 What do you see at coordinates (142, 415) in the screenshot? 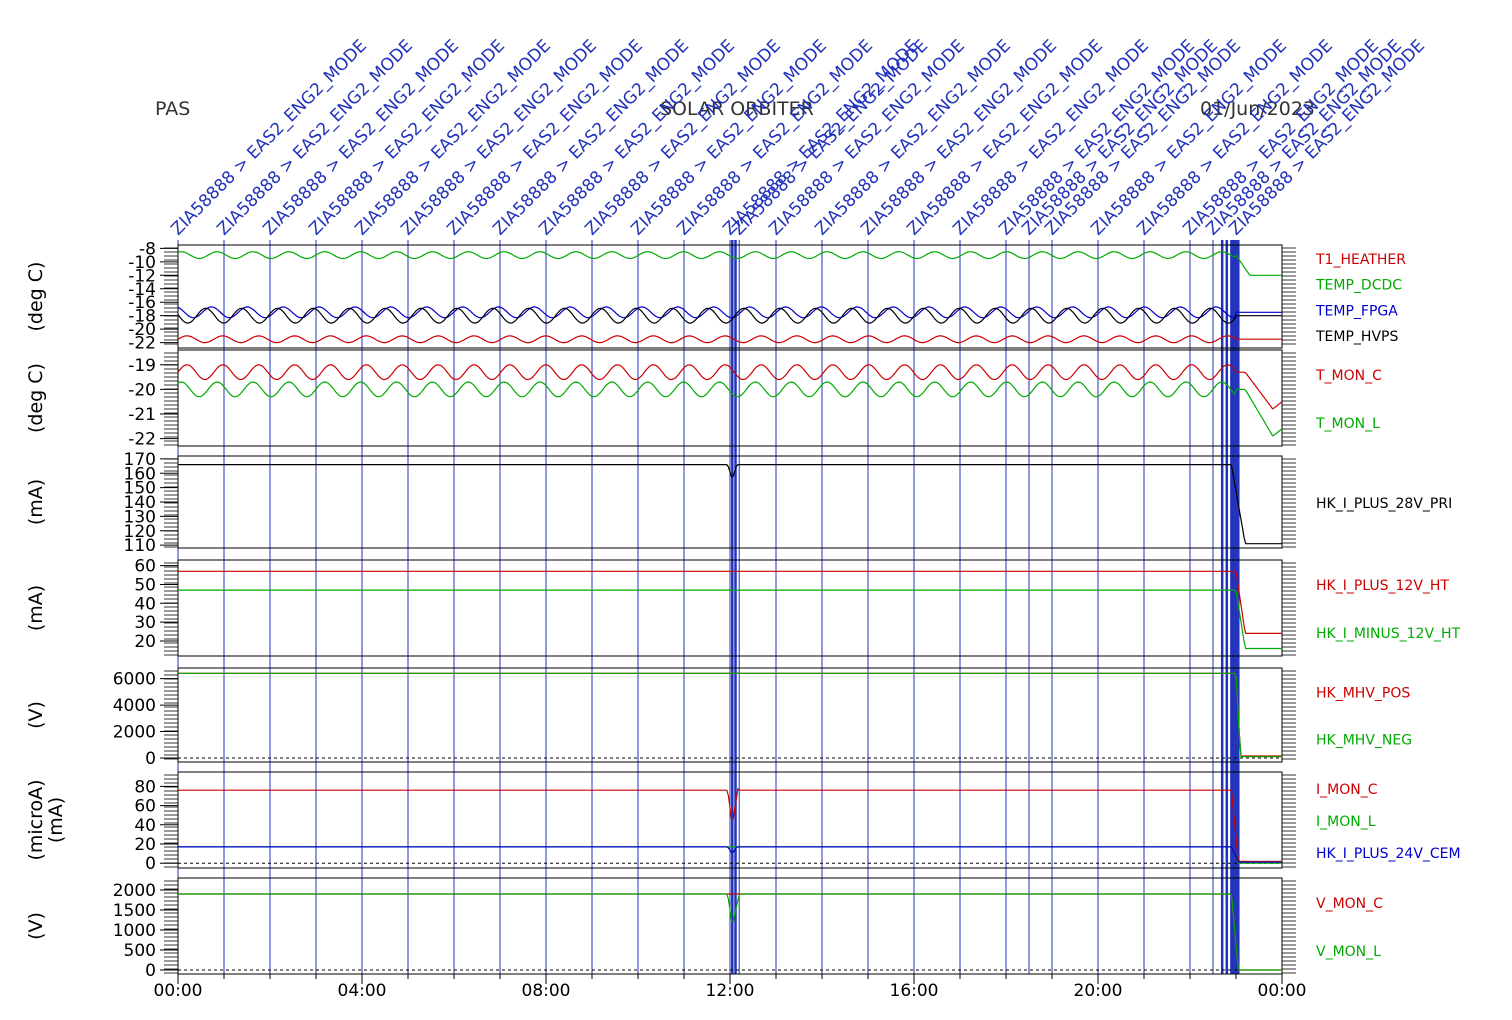
I see `y-tick-label: -21` at bounding box center [142, 415].